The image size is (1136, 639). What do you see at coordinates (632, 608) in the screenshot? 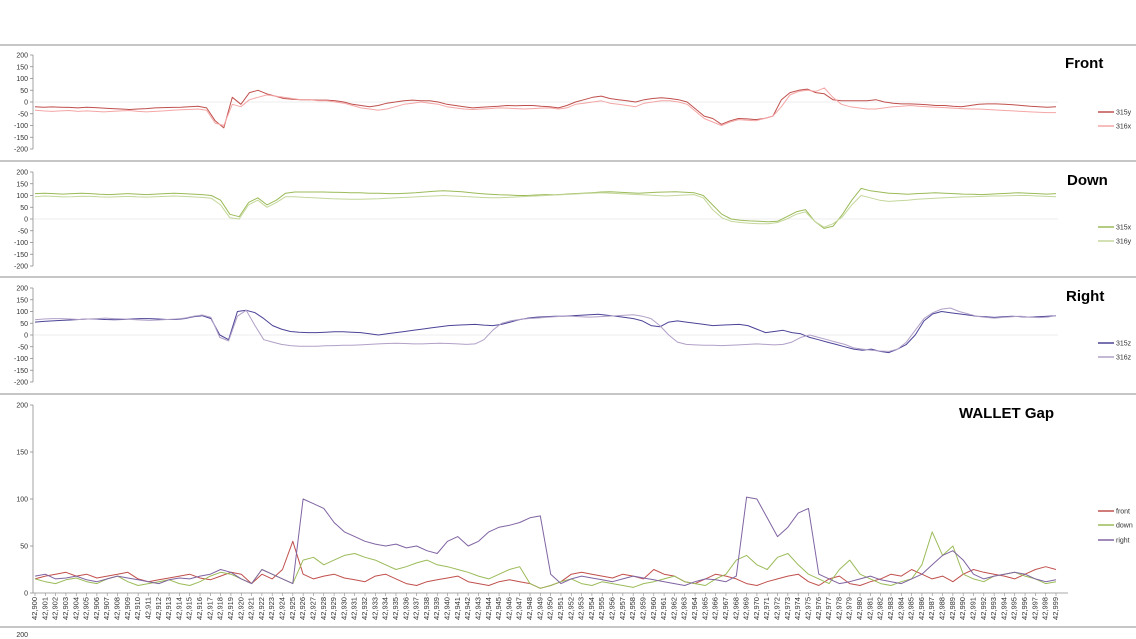
I see `x-tick-label: 42,958` at bounding box center [632, 608].